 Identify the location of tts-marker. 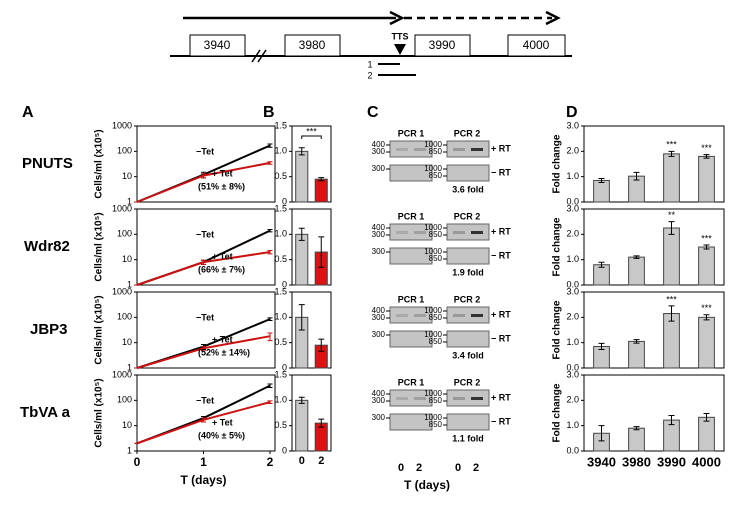
(400, 49).